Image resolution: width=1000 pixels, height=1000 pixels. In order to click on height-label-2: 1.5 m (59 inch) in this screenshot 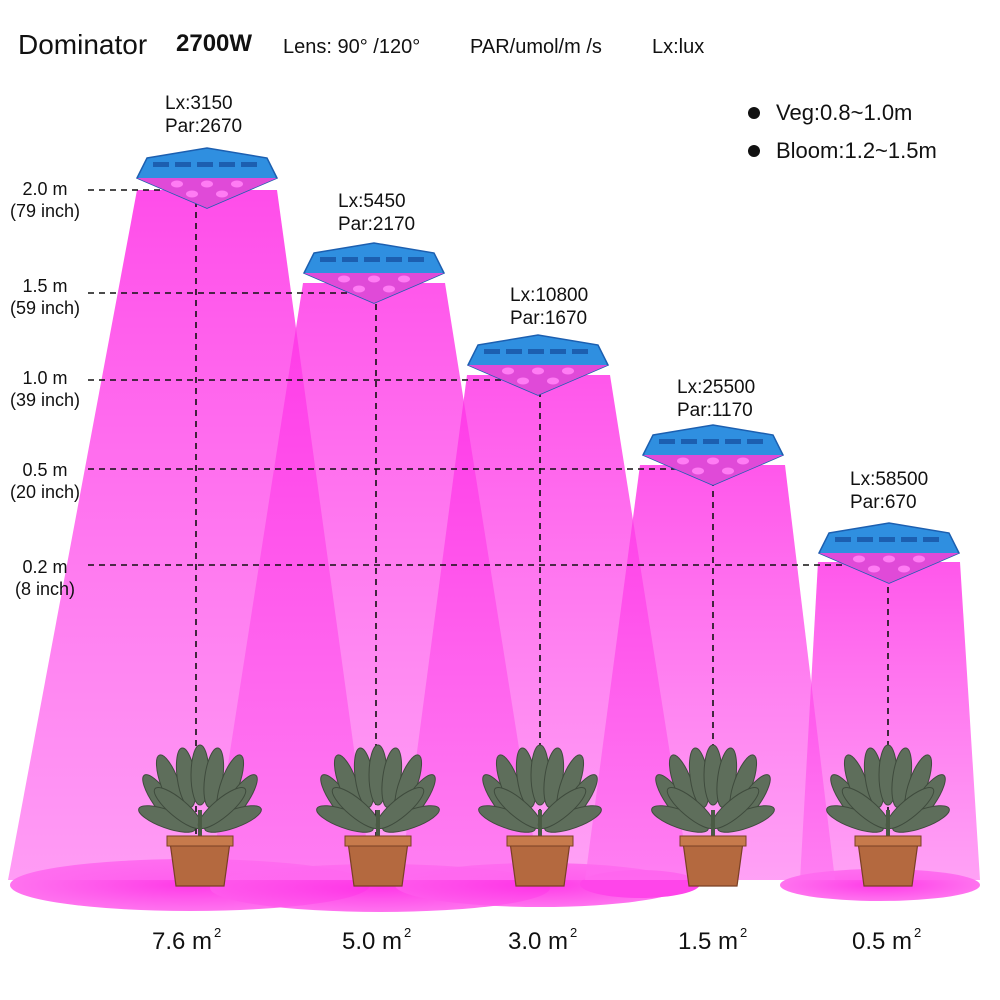, I will do `click(45, 297)`.